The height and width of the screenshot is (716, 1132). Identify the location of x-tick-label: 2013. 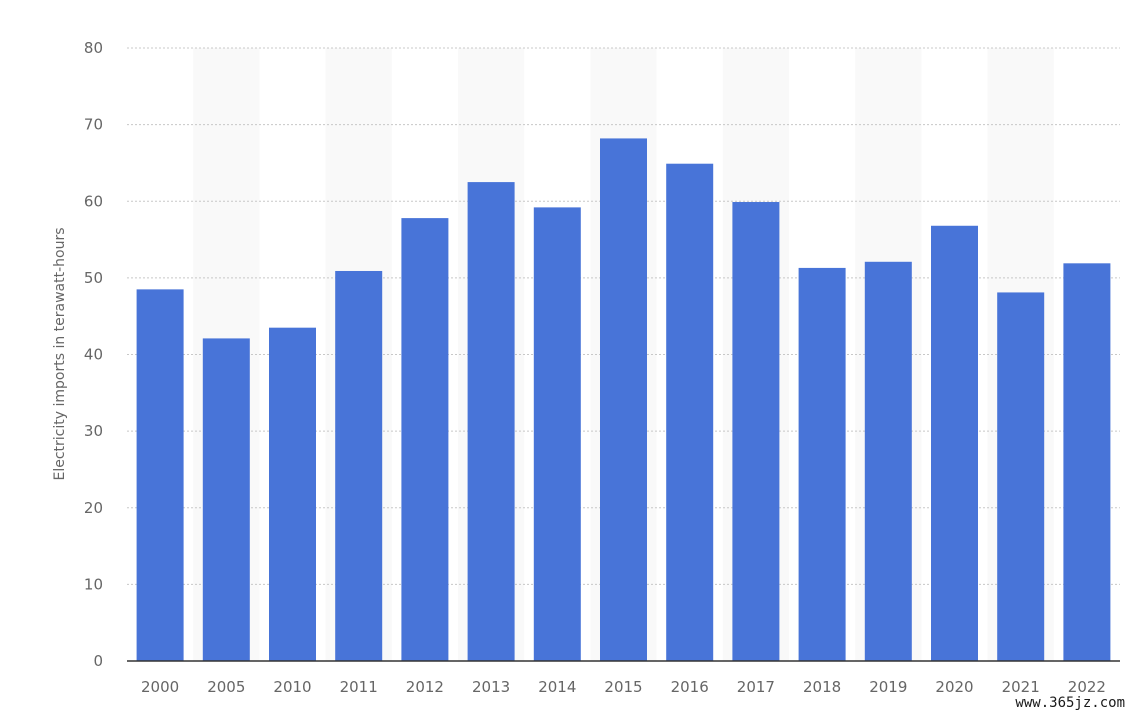
(491, 687).